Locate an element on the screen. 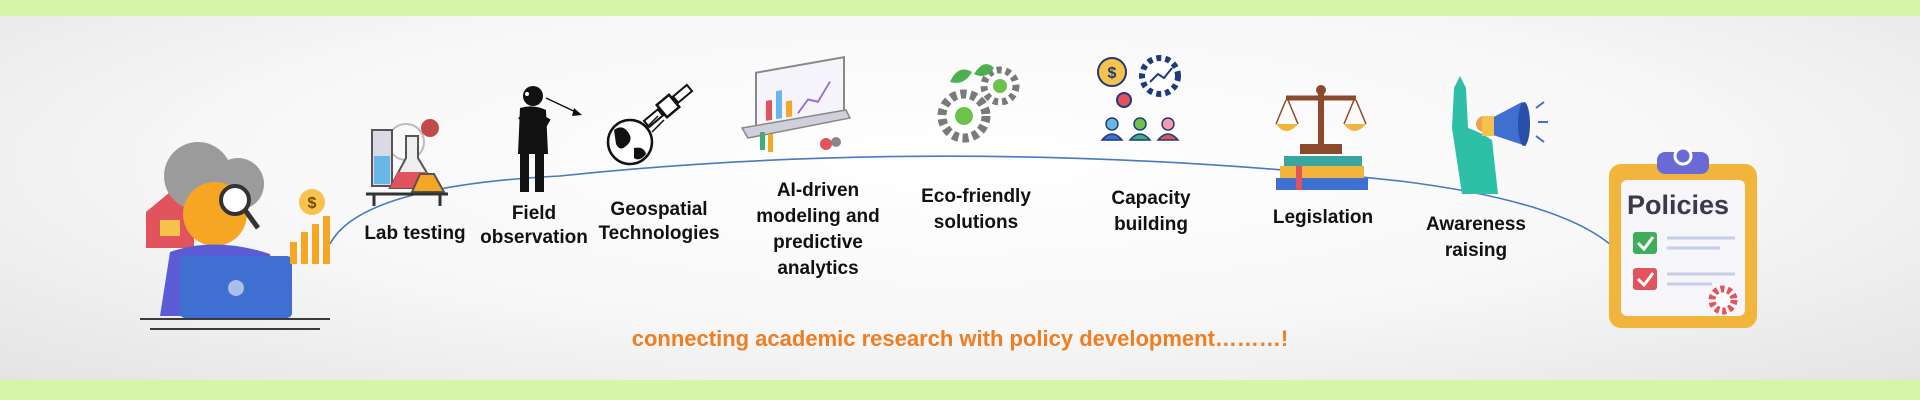 The height and width of the screenshot is (400, 1920). observer-person-icon is located at coordinates (550, 139).